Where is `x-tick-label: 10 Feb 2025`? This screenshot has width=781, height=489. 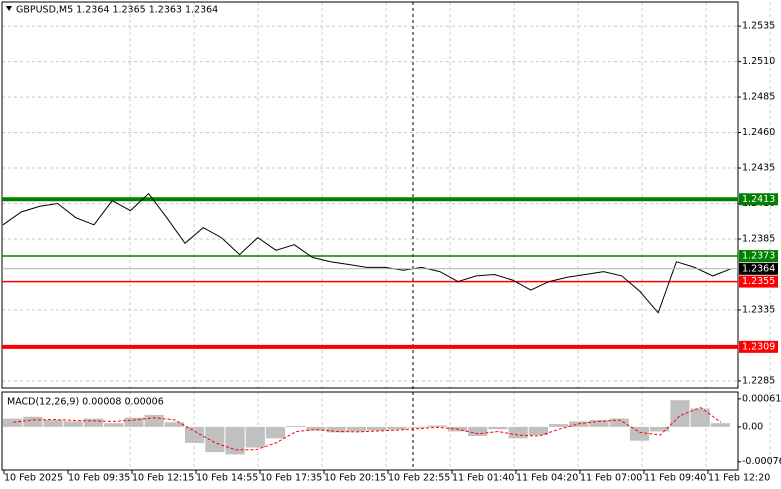
x-tick-label: 10 Feb 2025 is located at coordinates (33, 478).